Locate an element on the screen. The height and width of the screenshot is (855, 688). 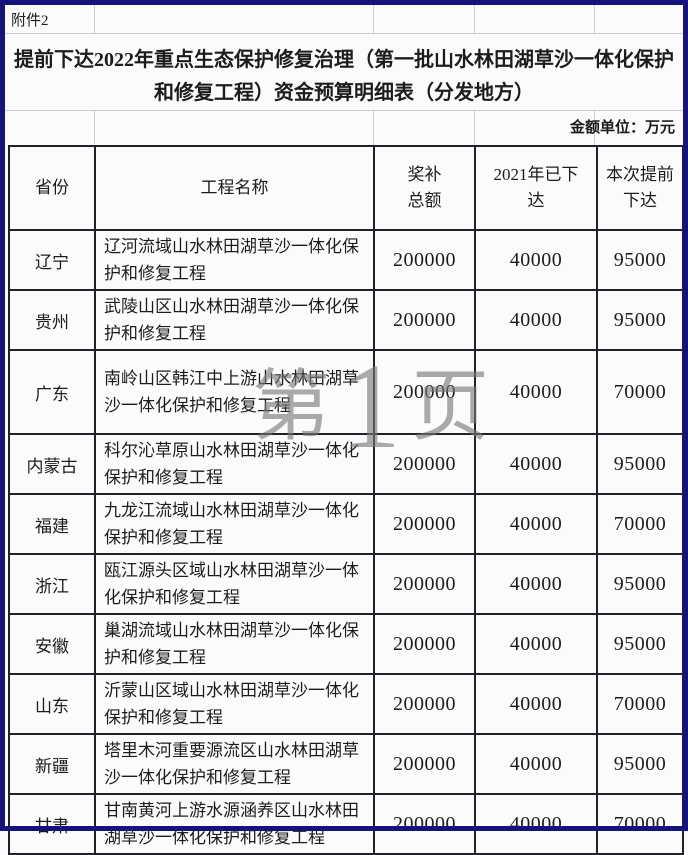
cell-province: 甘肃 is located at coordinates (52, 824).